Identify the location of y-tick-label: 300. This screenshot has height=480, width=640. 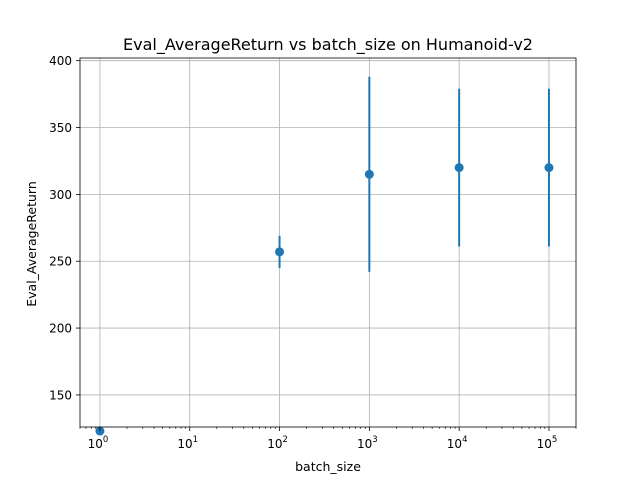
(60, 195).